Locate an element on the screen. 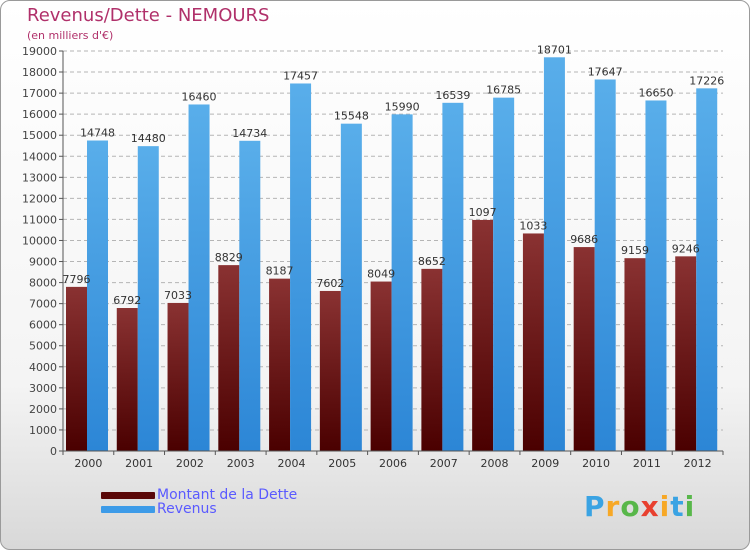 The height and width of the screenshot is (550, 750). x-tick-label: 2010 is located at coordinates (596, 463).